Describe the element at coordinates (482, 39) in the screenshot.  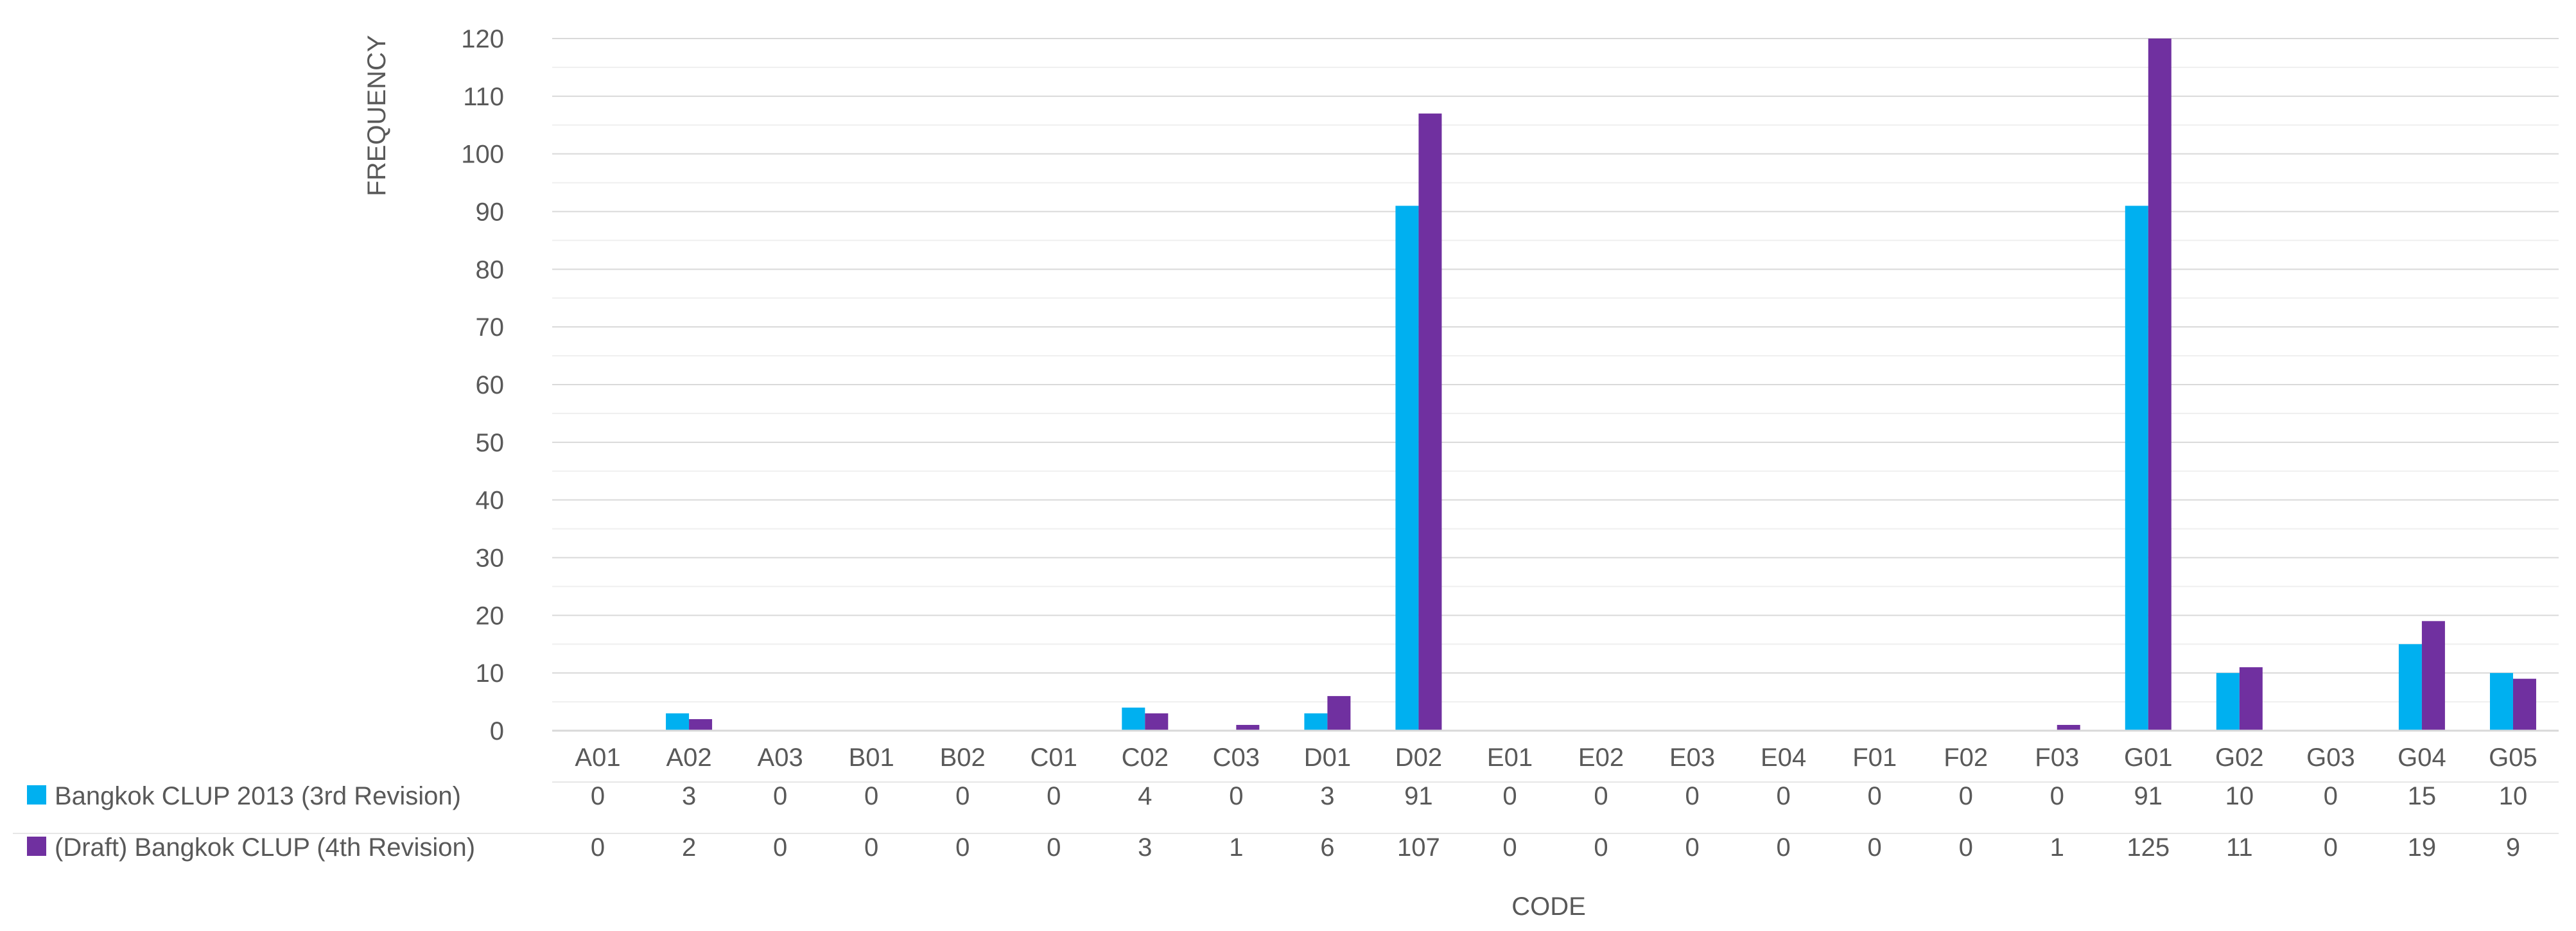
I see `y-tick-label: 120` at that location.